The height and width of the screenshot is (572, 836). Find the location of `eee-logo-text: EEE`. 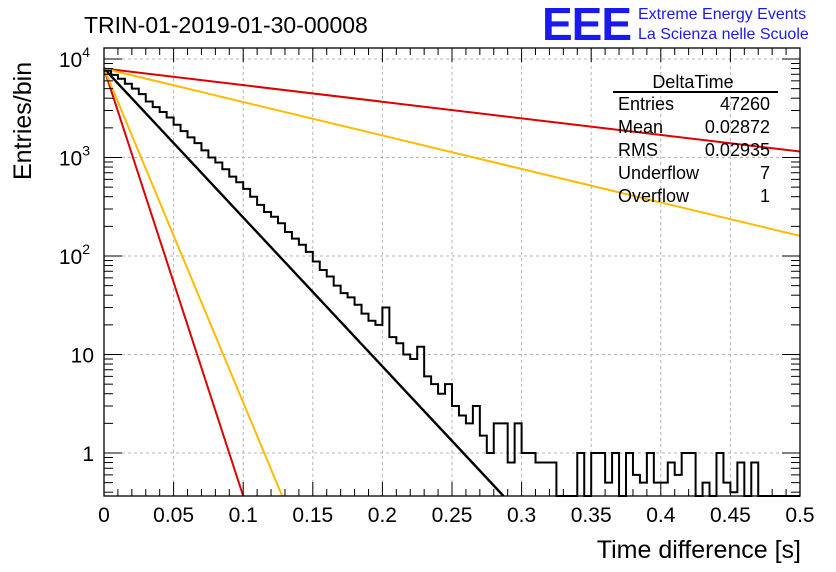

eee-logo-text: EEE is located at coordinates (586, 25).